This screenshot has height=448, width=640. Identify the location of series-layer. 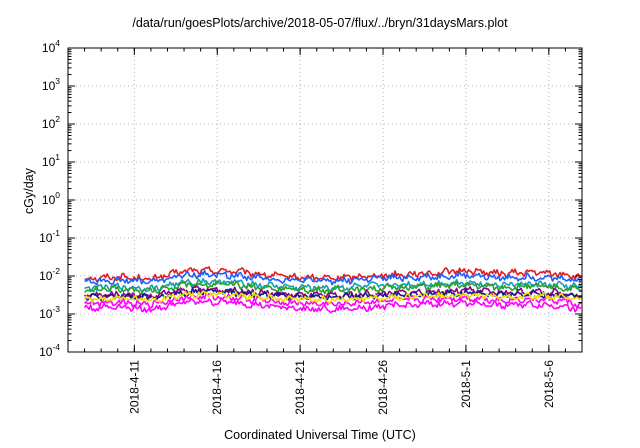
(332, 290).